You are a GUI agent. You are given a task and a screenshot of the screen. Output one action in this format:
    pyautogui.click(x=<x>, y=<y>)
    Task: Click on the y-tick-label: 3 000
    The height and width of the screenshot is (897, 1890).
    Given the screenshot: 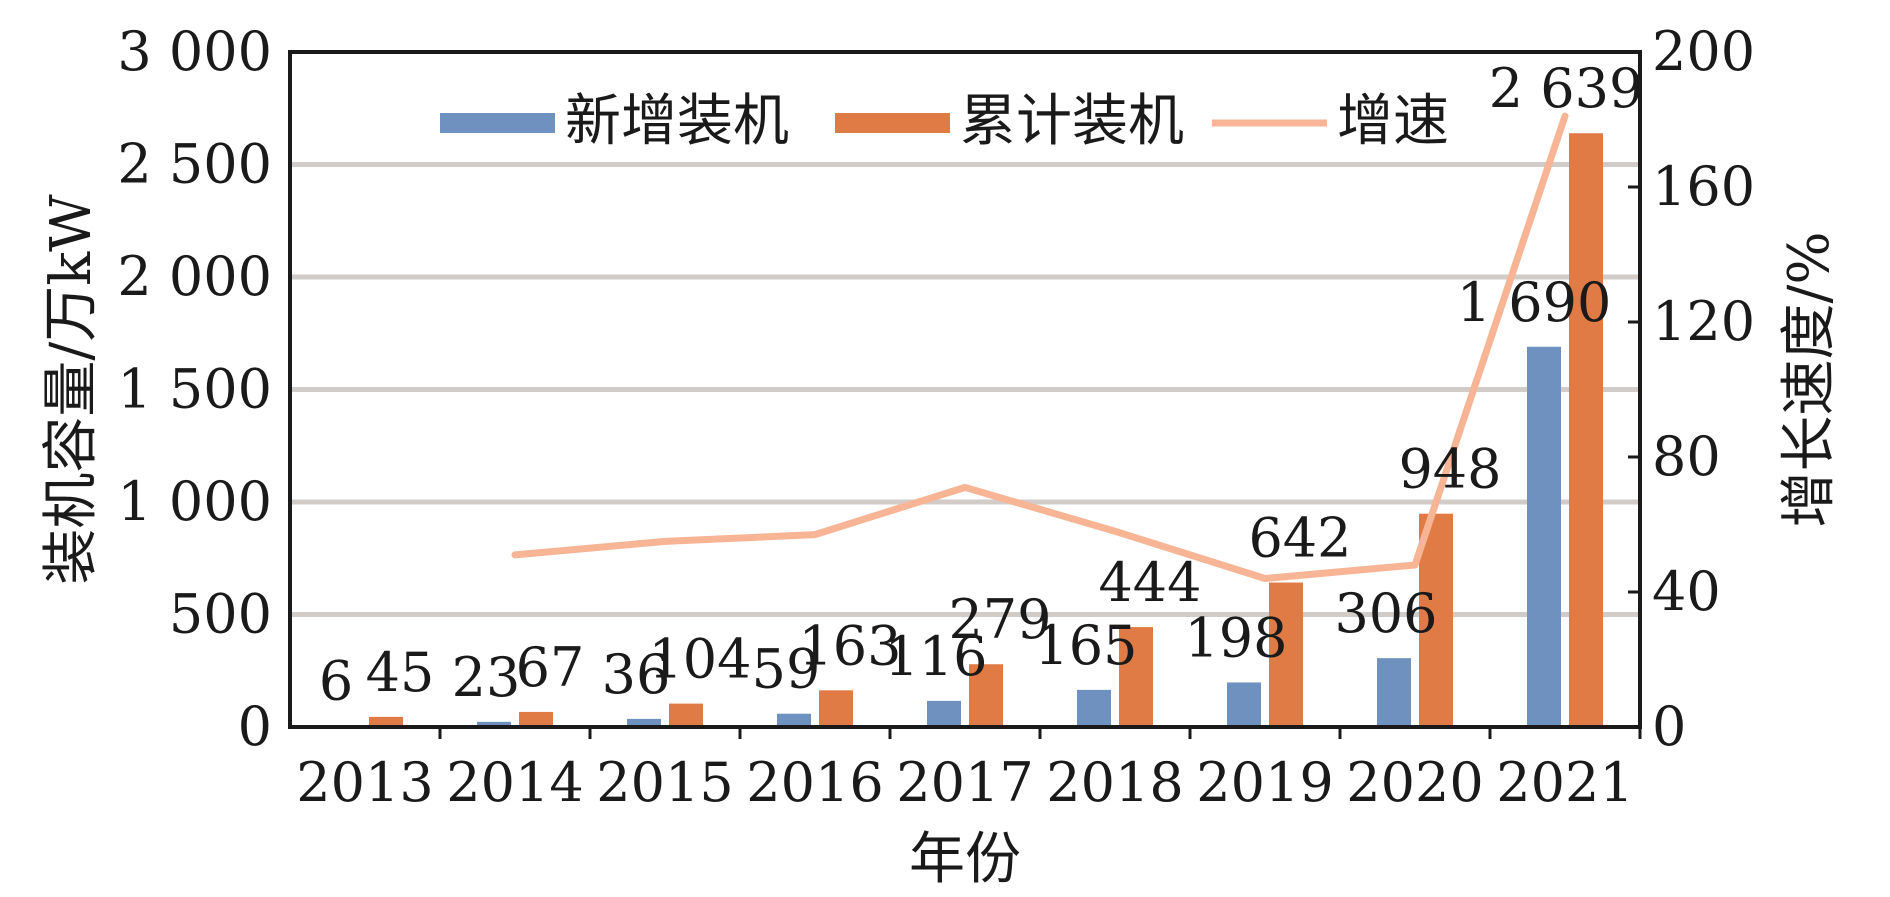 What is the action you would take?
    pyautogui.click(x=194, y=51)
    